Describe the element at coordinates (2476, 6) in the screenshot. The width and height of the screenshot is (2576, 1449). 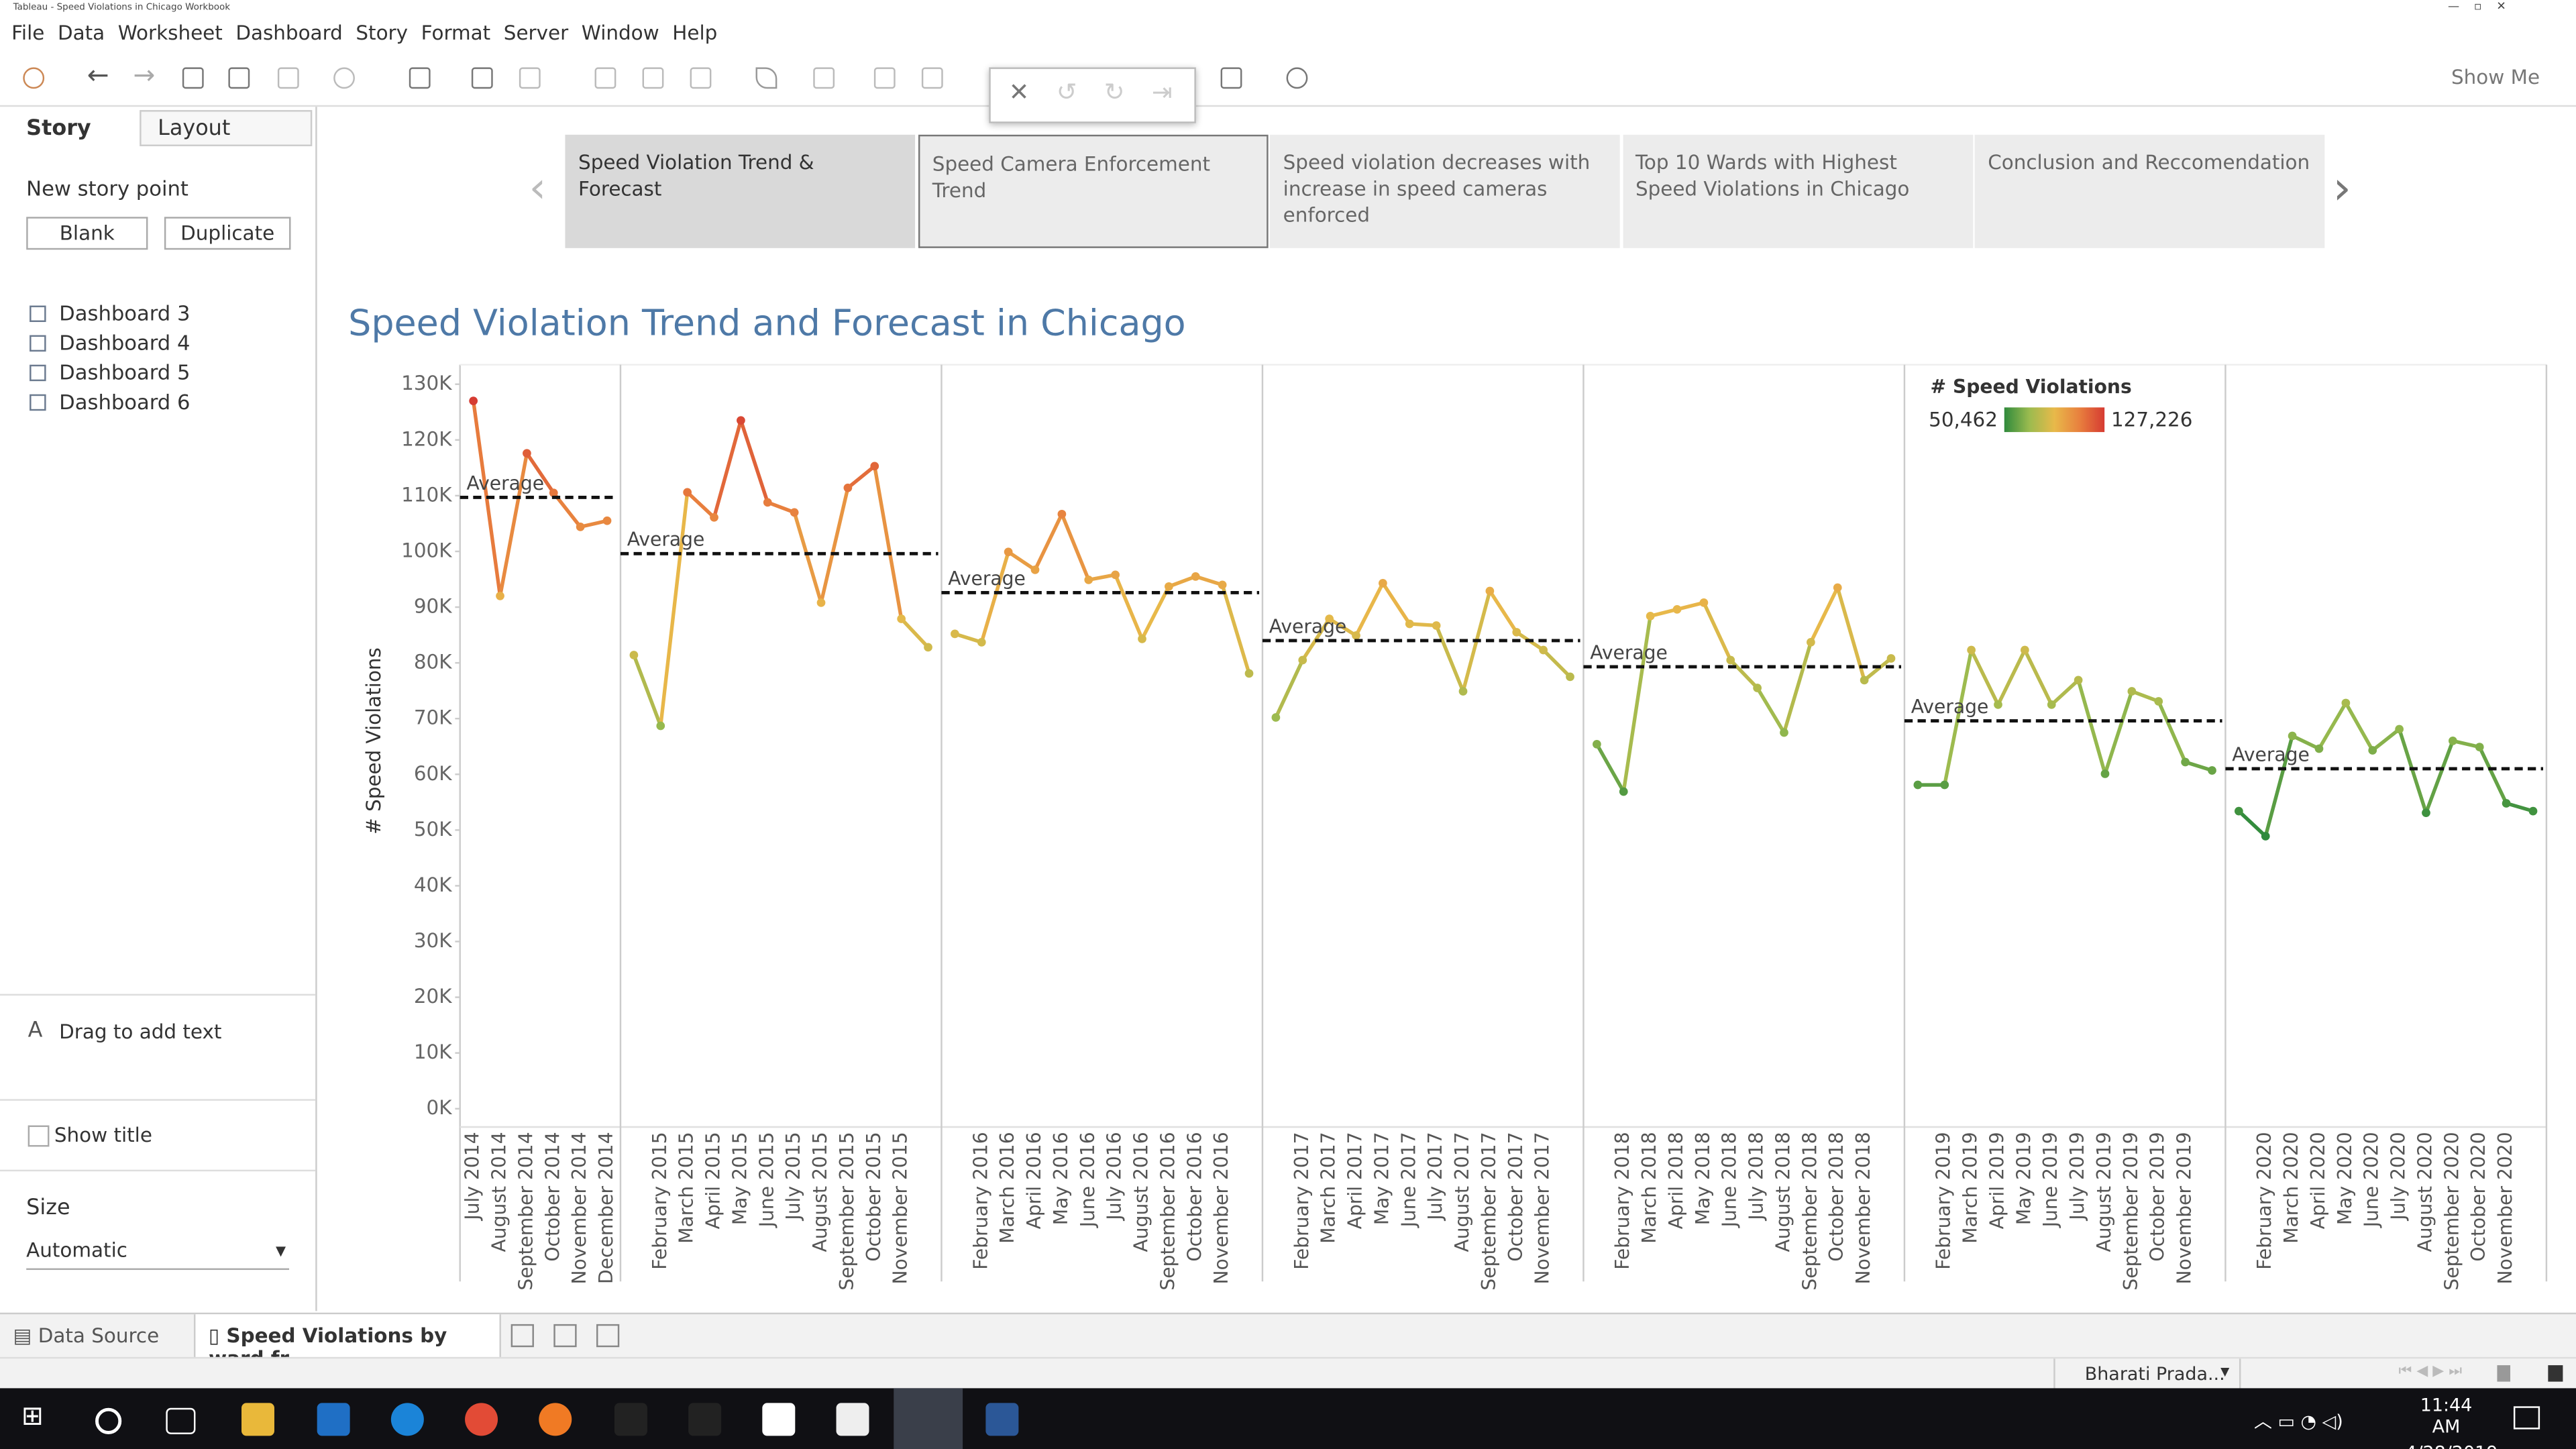
I see `window-controls: — ▫ ✕` at that location.